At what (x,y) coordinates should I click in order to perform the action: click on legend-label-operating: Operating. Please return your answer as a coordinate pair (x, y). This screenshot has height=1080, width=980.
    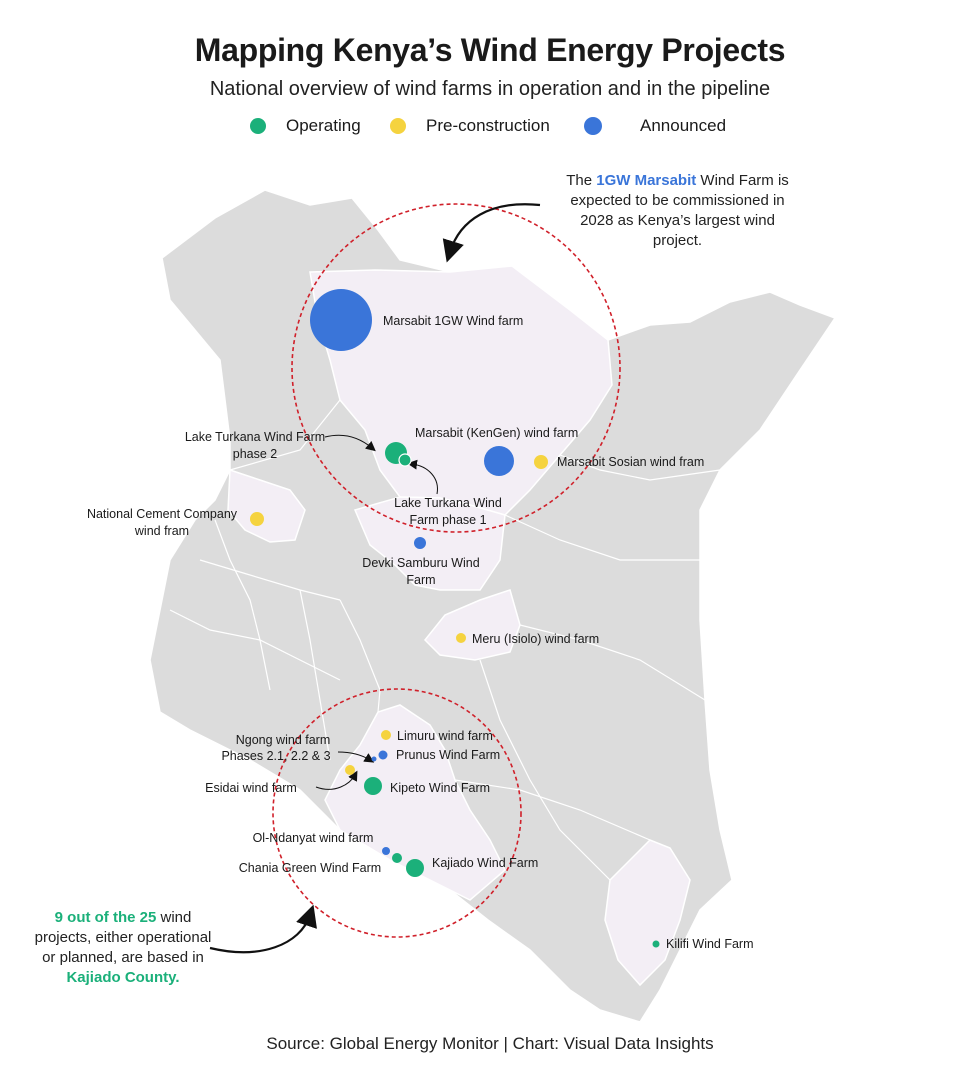
    Looking at the image, I should click on (323, 125).